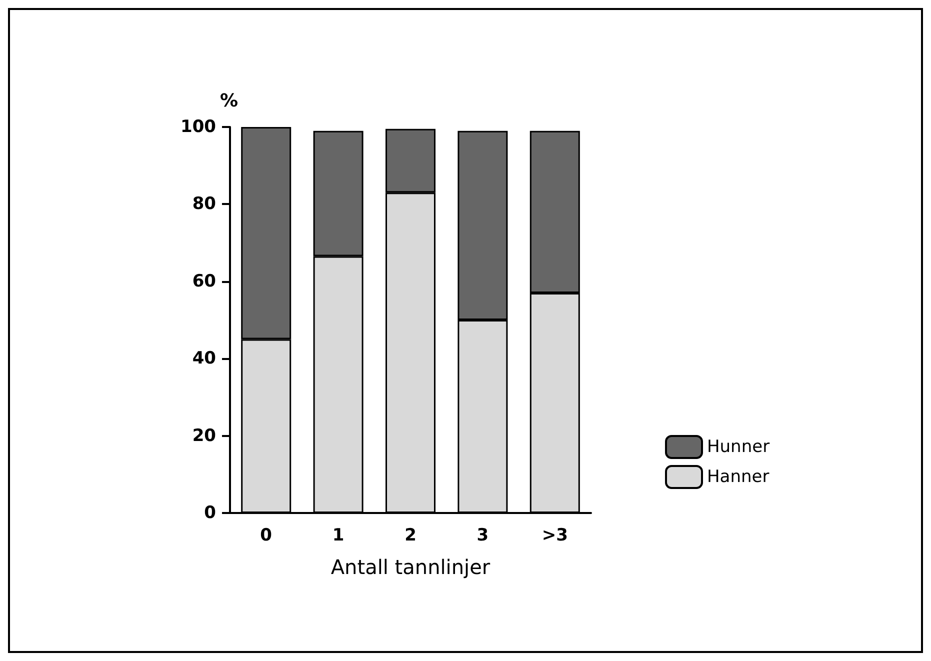  Describe the element at coordinates (555, 536) in the screenshot. I see `x-tick-label: >3` at that location.